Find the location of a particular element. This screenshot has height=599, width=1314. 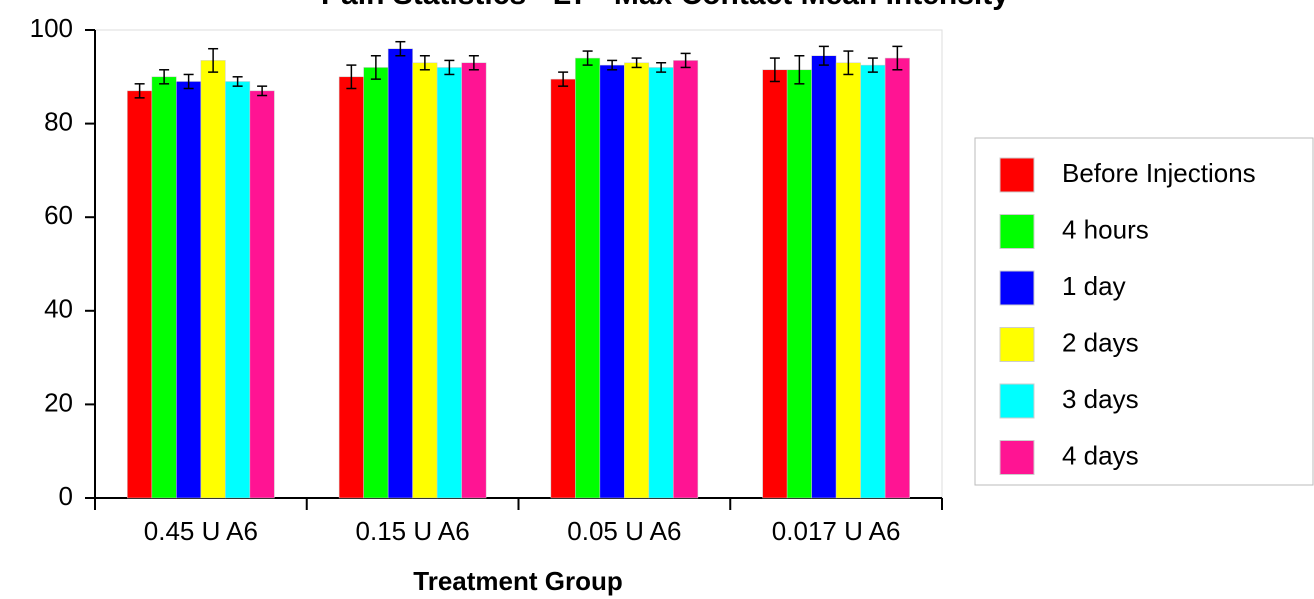

y-tick-label: 80 is located at coordinates (58, 121).